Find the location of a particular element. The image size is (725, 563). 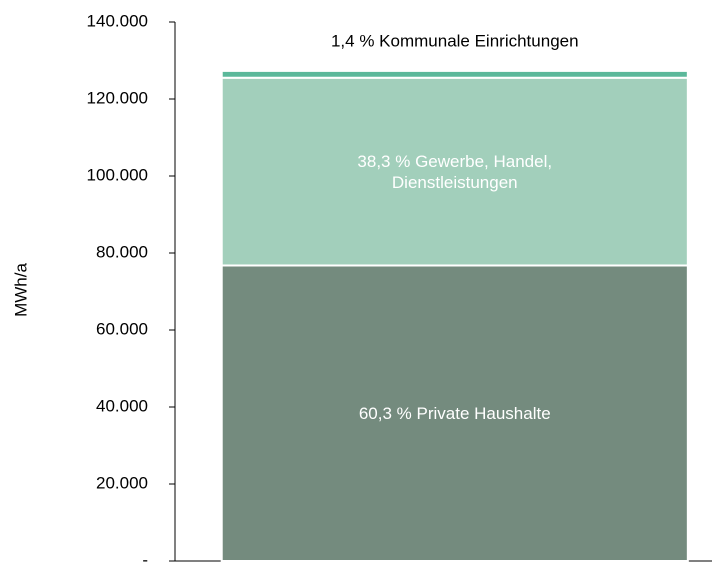

segment-label: 60,3 % Private Haushalte is located at coordinates (454, 413).